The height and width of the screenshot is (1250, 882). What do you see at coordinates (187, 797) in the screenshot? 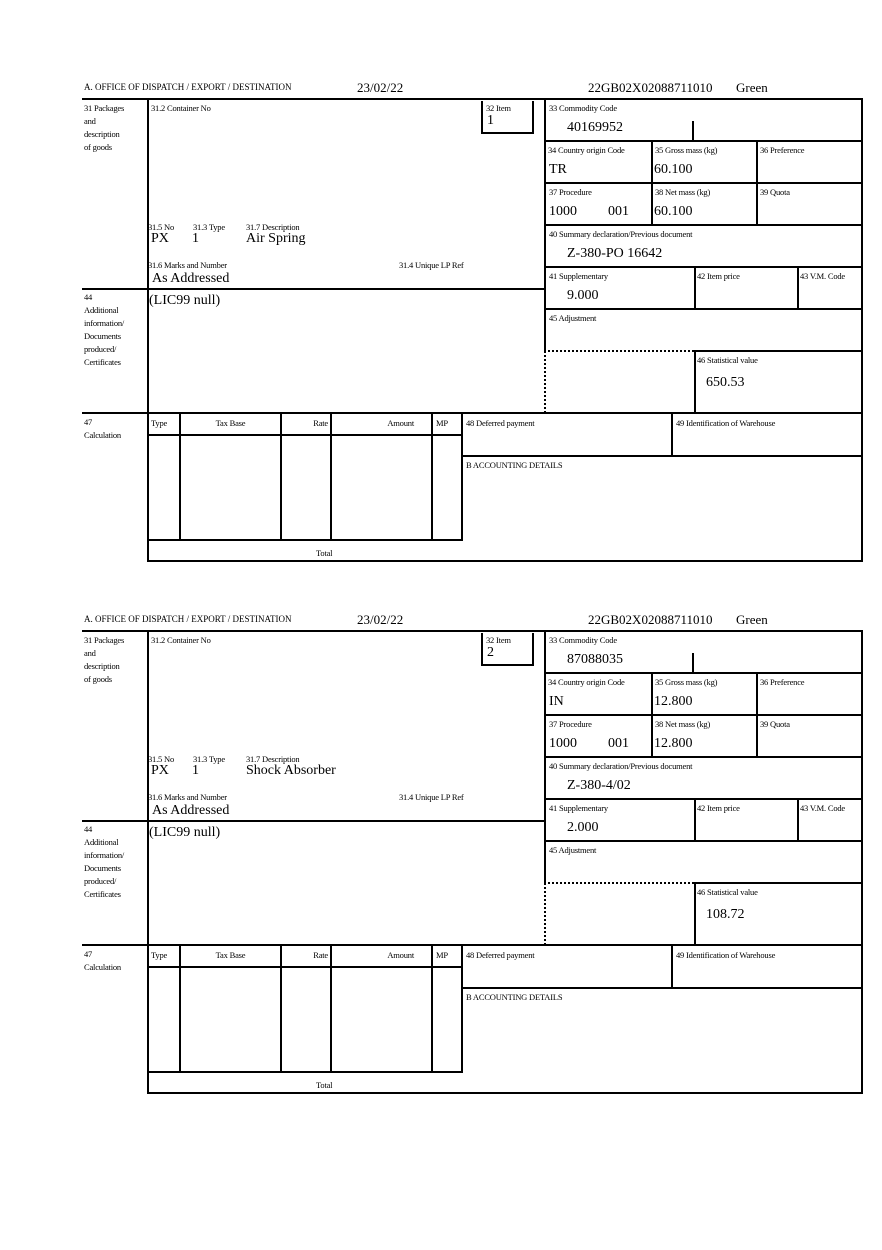
I see `marks-label: 31.6 Marks and Number` at bounding box center [187, 797].